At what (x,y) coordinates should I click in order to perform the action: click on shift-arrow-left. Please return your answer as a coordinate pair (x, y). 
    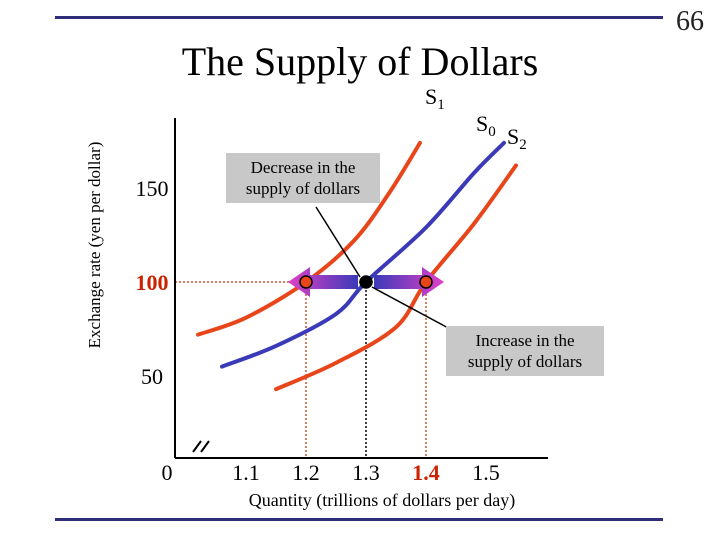
    Looking at the image, I should click on (323, 282).